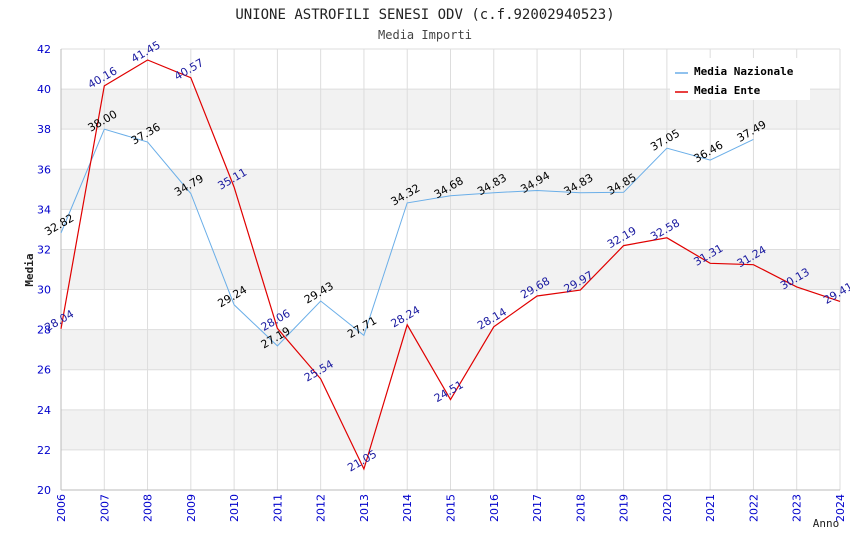 This screenshot has width=850, height=555. I want to click on data-label-media-ente: 28.14, so click(492, 318).